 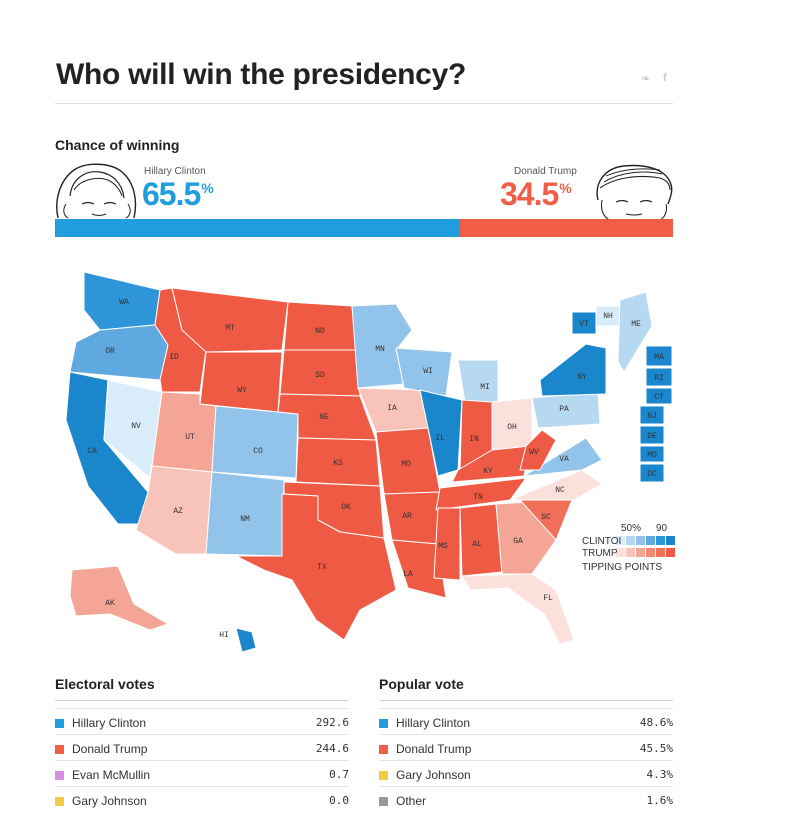 I want to click on popular-candidate-name: Donald Trump, so click(x=434, y=749).